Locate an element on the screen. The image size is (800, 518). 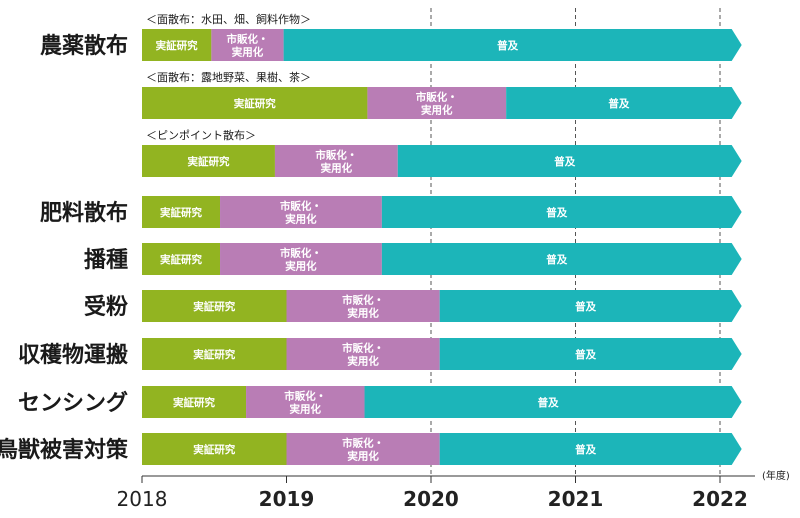
category-label: 収穫物運搬 is located at coordinates (73, 355).